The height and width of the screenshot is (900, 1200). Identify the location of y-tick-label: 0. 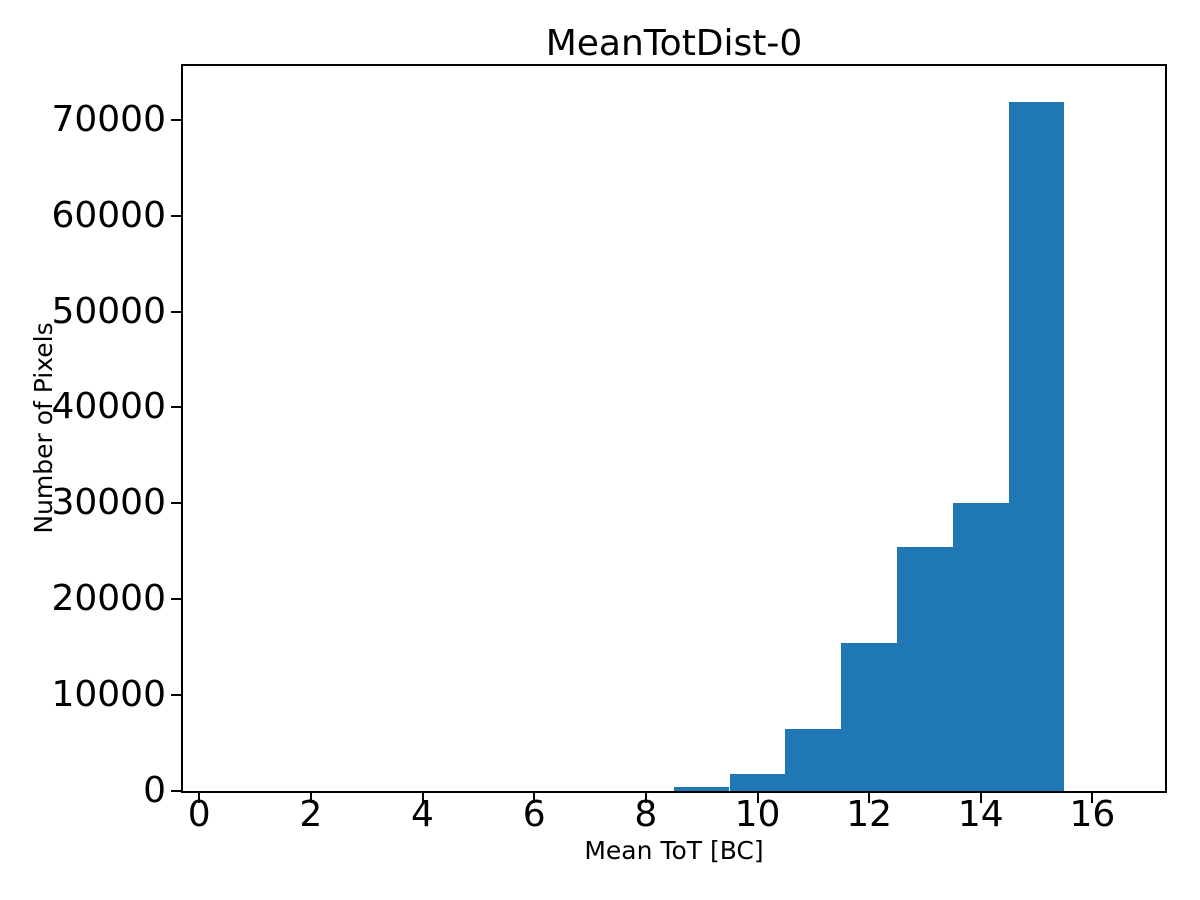
(154, 790).